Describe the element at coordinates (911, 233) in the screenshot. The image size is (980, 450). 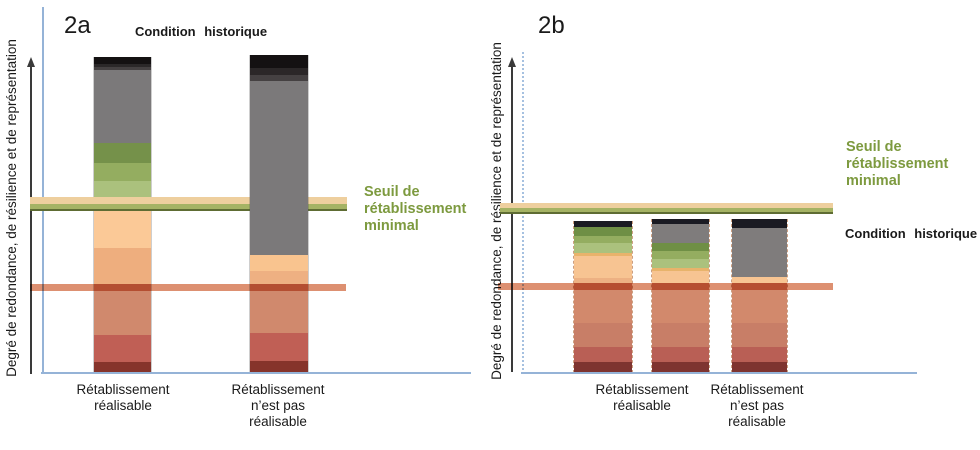
I see `panel-b-condition-historique-label: Condition historique` at that location.